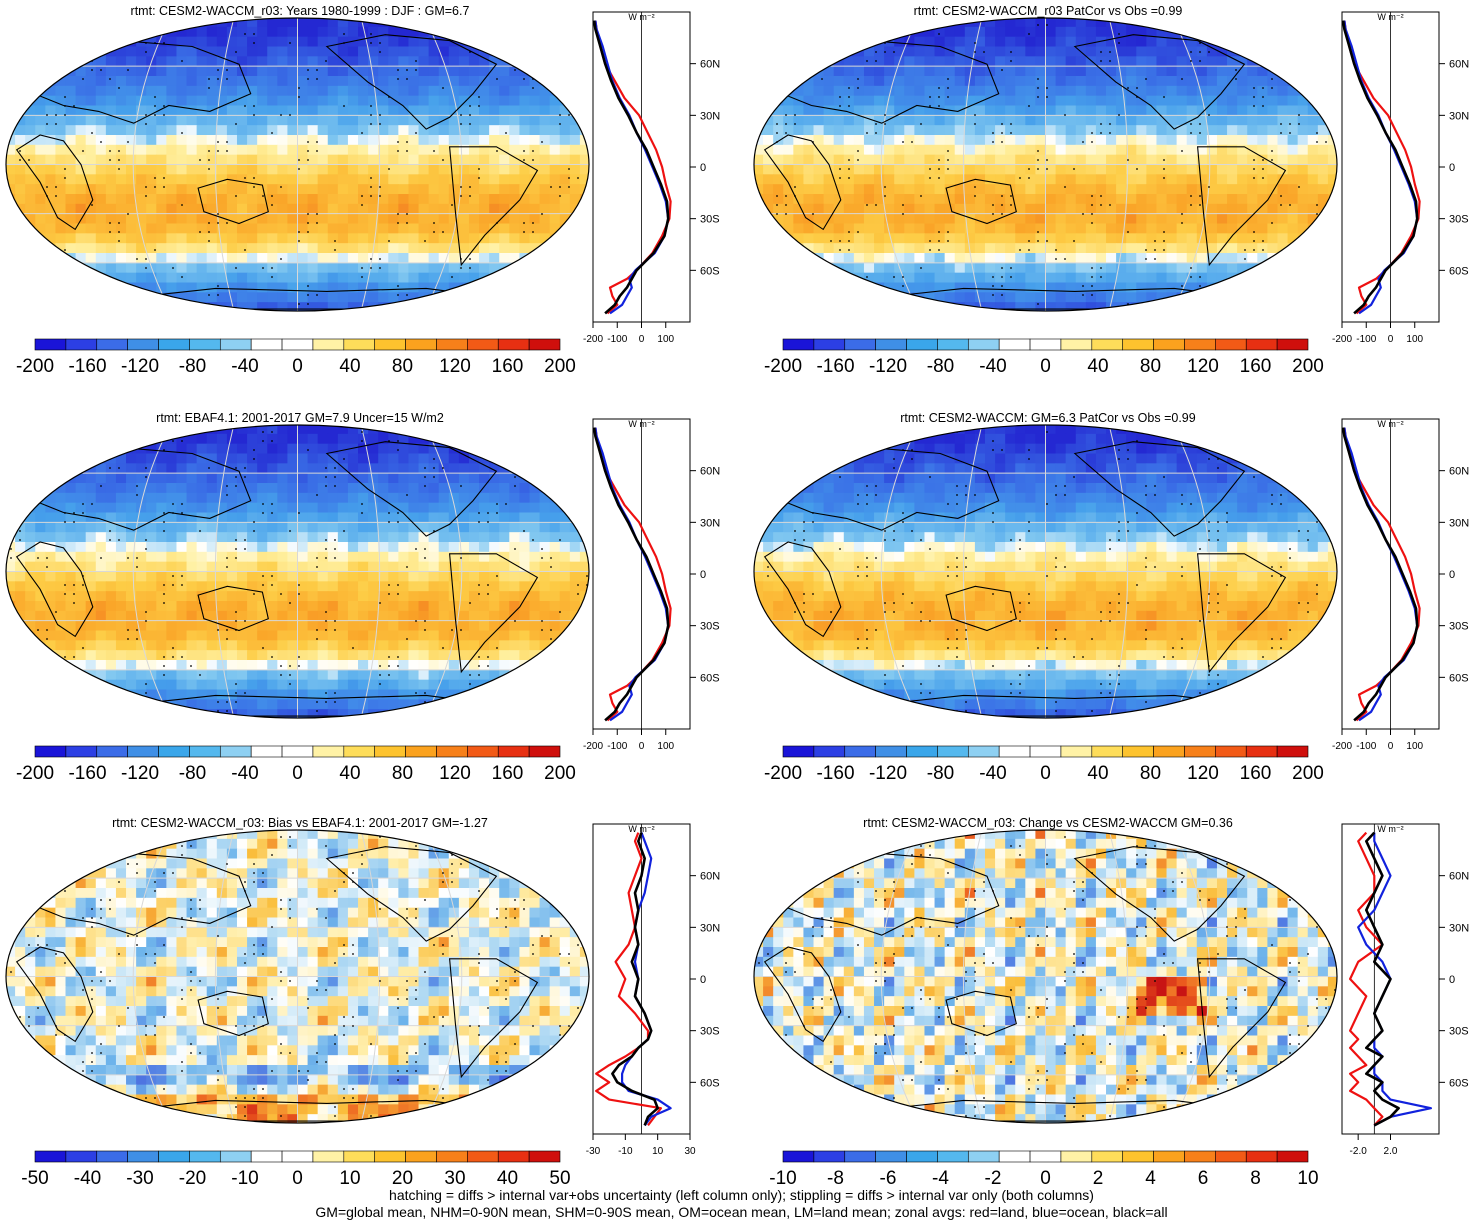 Image resolution: width=1483 pixels, height=1221 pixels. I want to click on profile-lat-label: 30S, so click(1459, 1032).